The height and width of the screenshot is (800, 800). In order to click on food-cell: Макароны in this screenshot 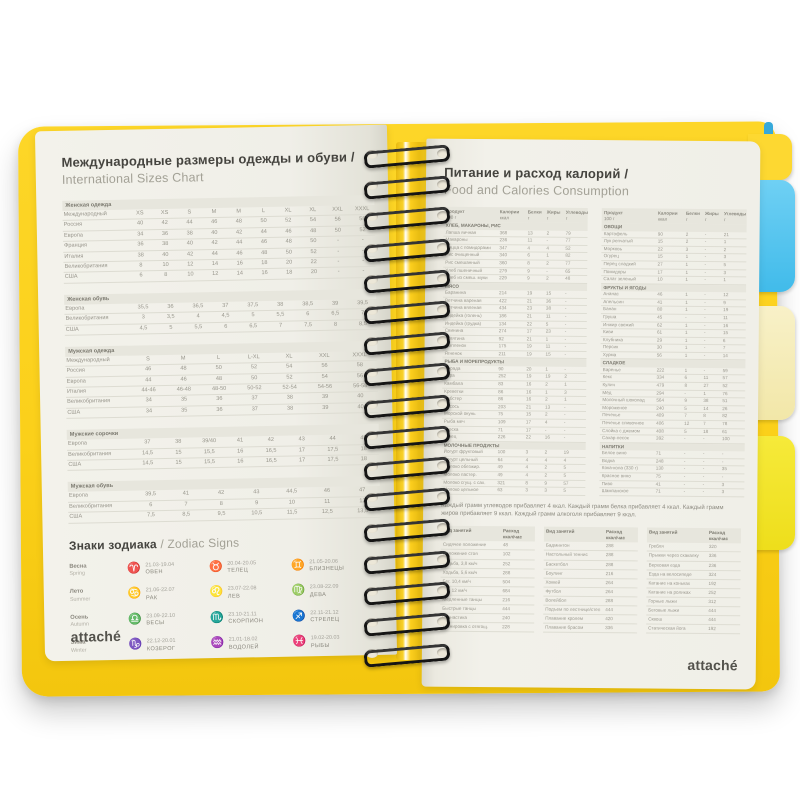, I will do `click(456, 239)`.